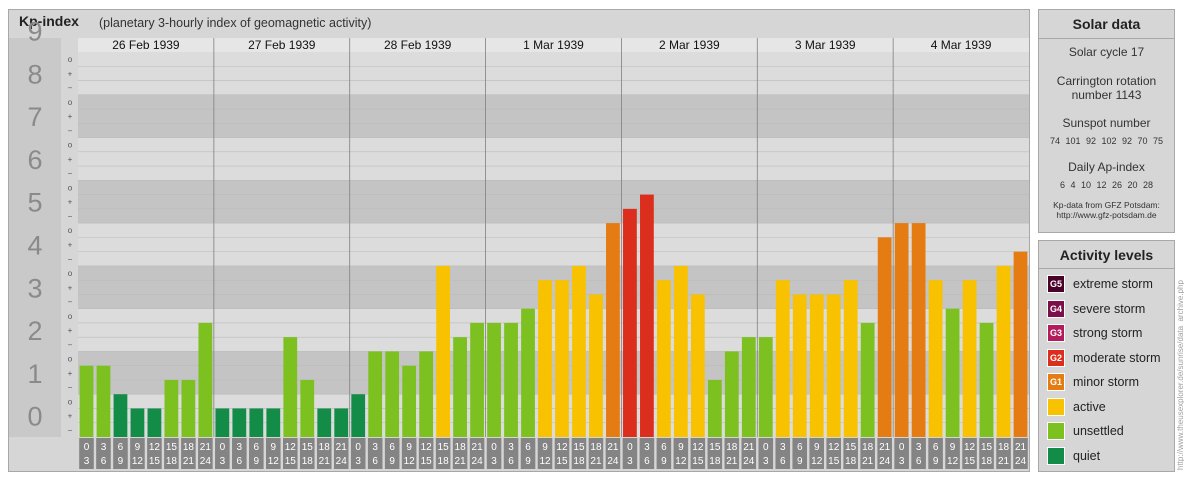 The width and height of the screenshot is (1184, 480). What do you see at coordinates (1106, 52) in the screenshot?
I see `solar-cycle: Solar cycle 17` at bounding box center [1106, 52].